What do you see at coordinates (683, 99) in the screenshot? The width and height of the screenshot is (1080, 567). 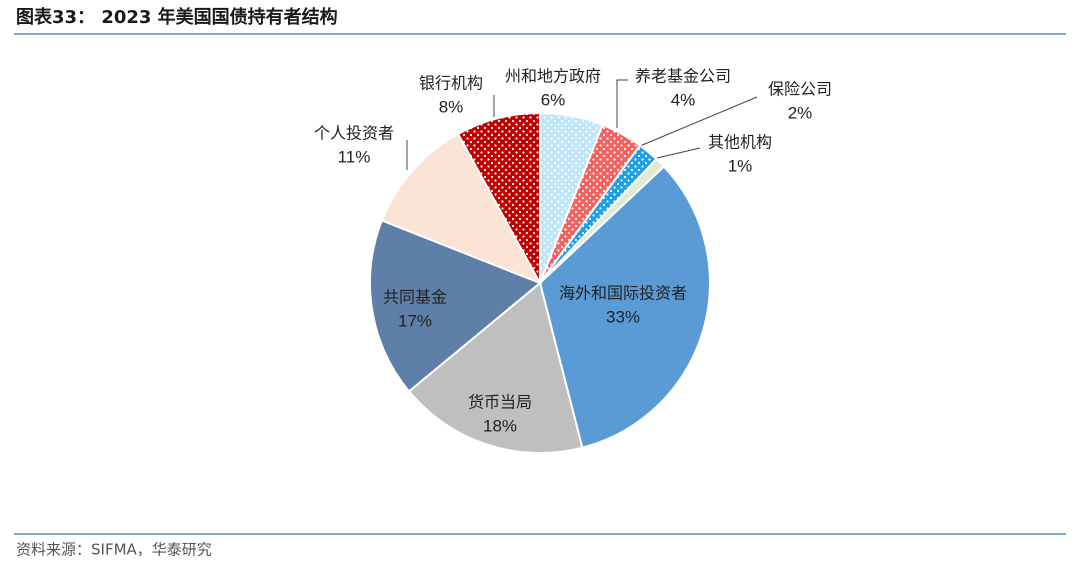 I see `value-label: 4%` at bounding box center [683, 99].